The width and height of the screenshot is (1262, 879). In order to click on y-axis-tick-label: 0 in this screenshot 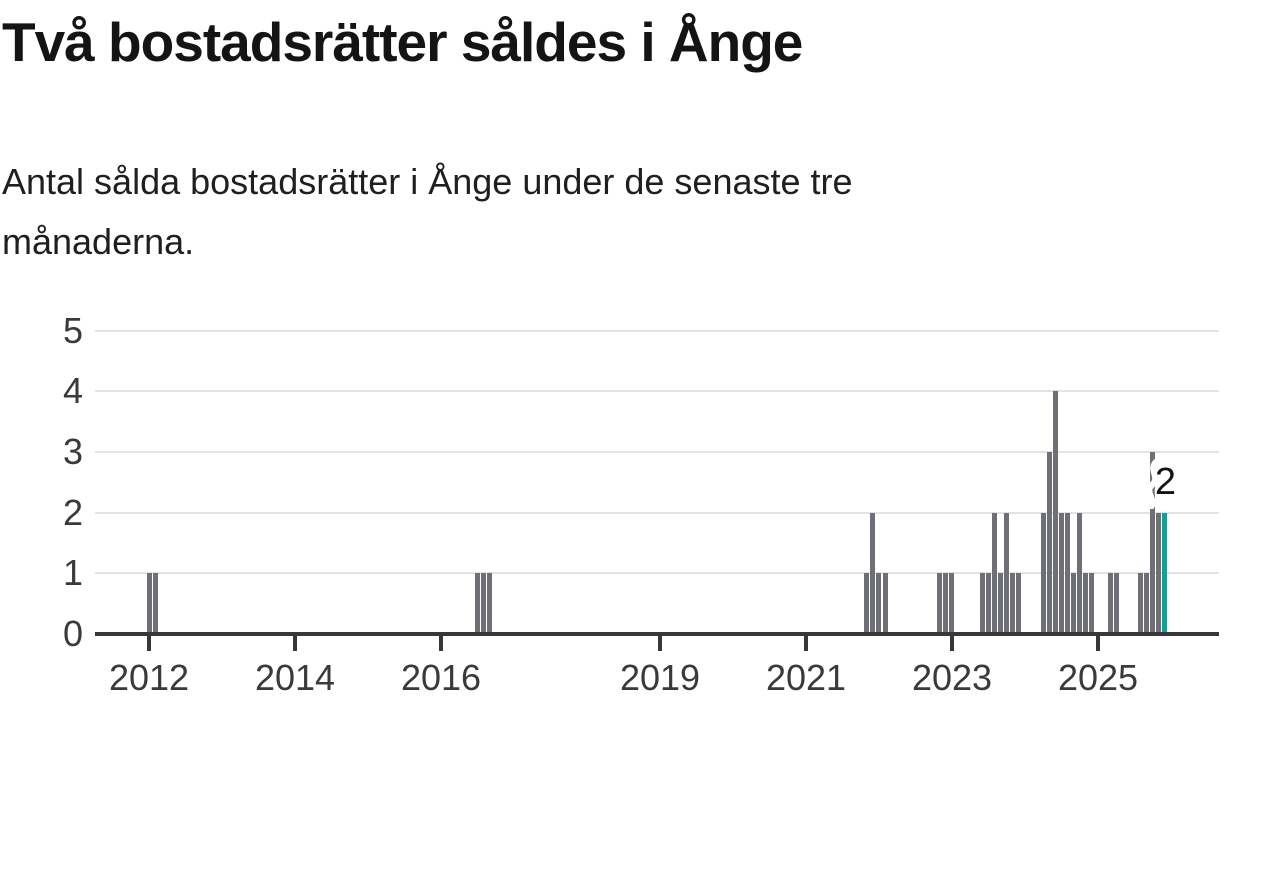, I will do `click(72, 633)`.